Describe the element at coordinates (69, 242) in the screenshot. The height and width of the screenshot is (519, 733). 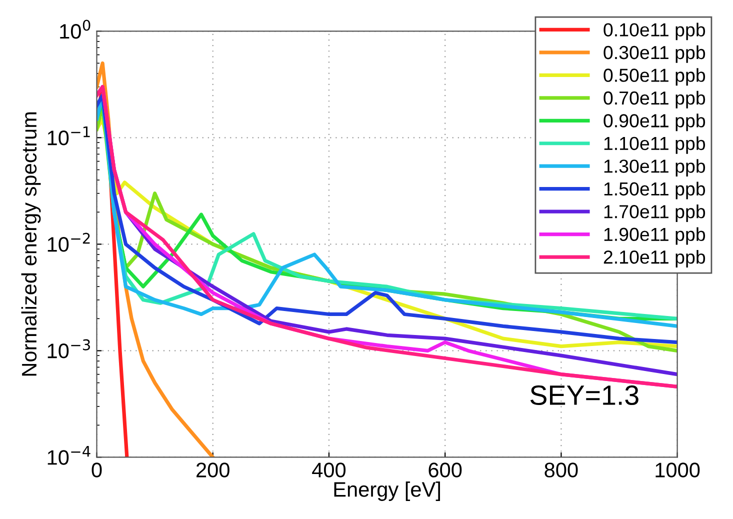
I see `y-tick-label: 10$^{−2}$` at that location.